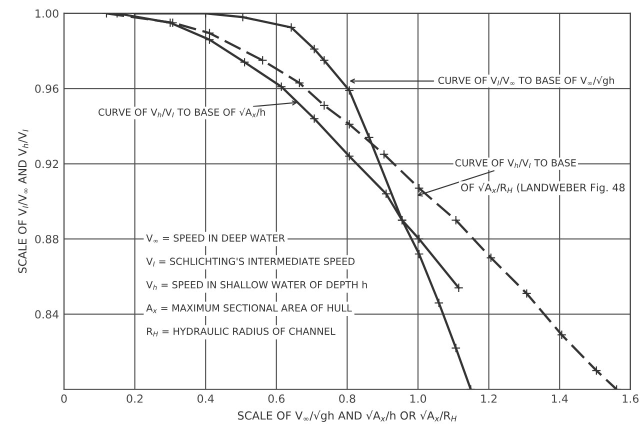  Describe the element at coordinates (276, 398) in the screenshot. I see `x-tick-label: 0.6` at that location.